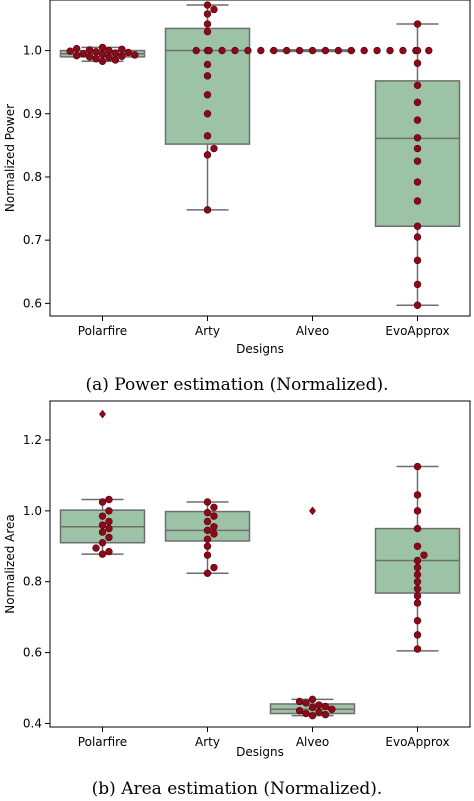 The height and width of the screenshot is (801, 474). I want to click on area-y-tick-label: 0.4, so click(32, 723).